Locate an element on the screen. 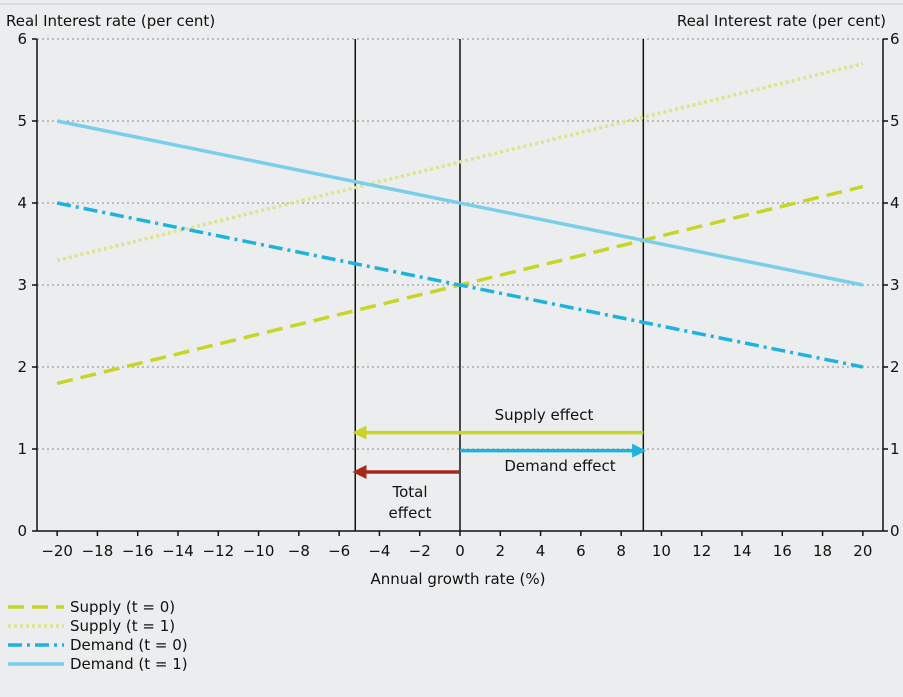 This screenshot has height=697, width=903. x-tick-label: −4 is located at coordinates (379, 551).